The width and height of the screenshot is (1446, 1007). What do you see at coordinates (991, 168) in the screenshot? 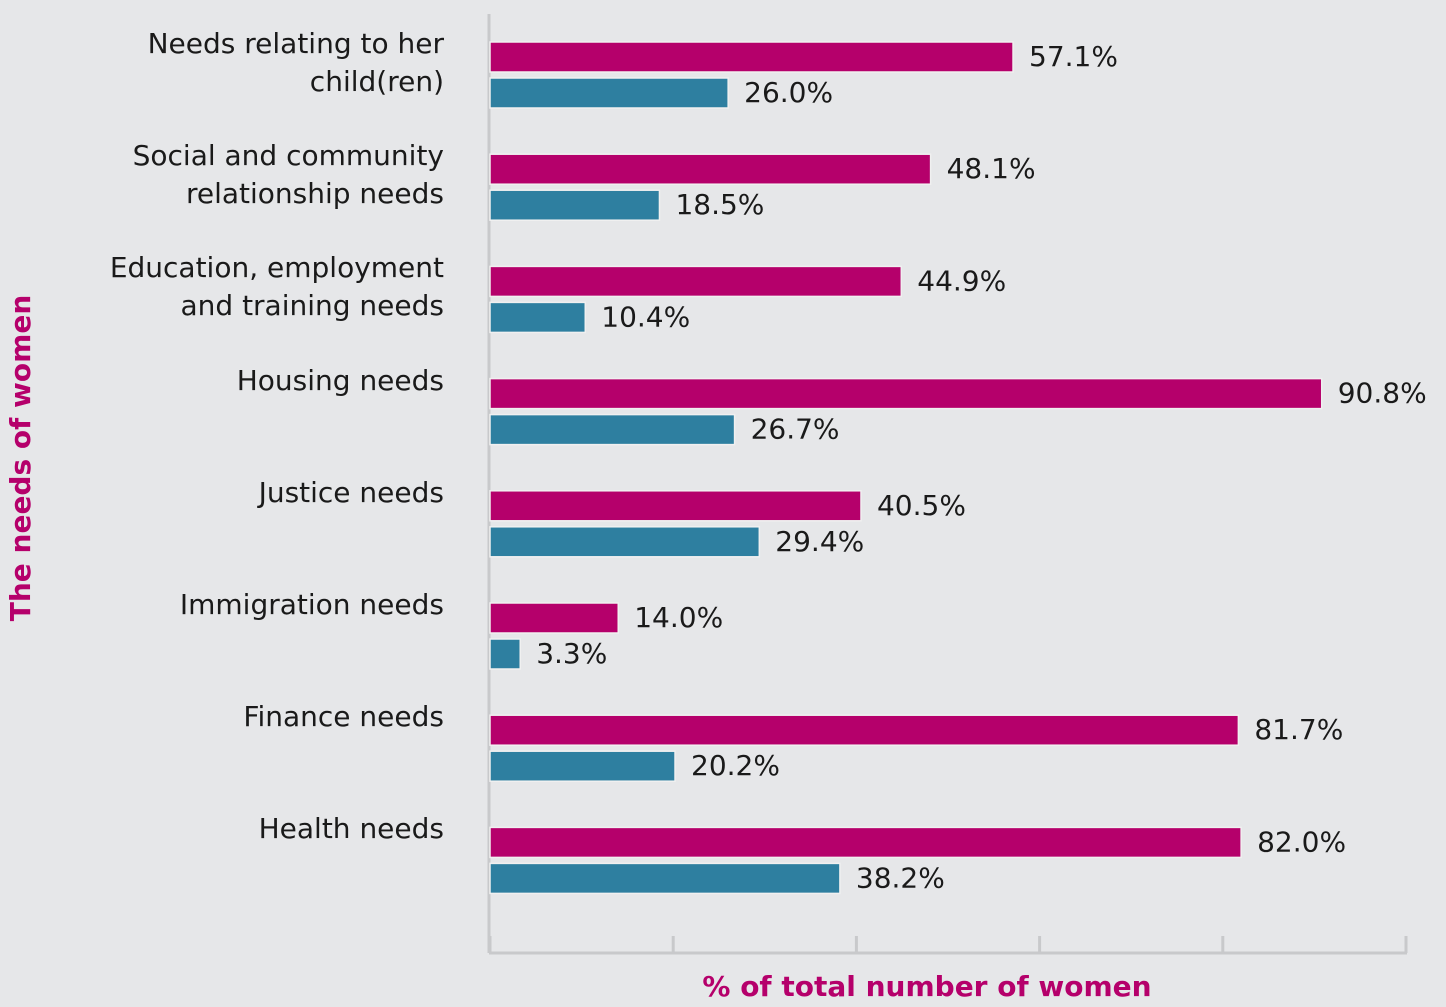
I see `value-label: 48.1%` at bounding box center [991, 168].